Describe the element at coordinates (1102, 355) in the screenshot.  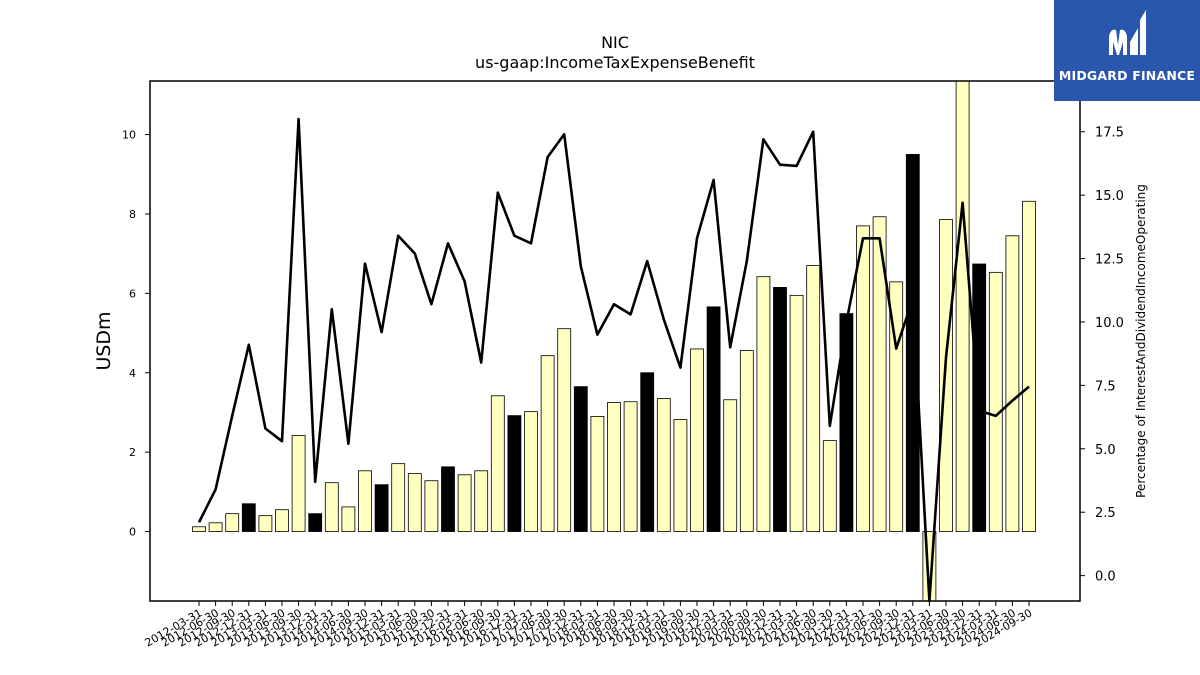
I see `y-axis-right: 0.0 2.5 5.0 7.5 10.0 12.5 15.0 17.5` at that location.